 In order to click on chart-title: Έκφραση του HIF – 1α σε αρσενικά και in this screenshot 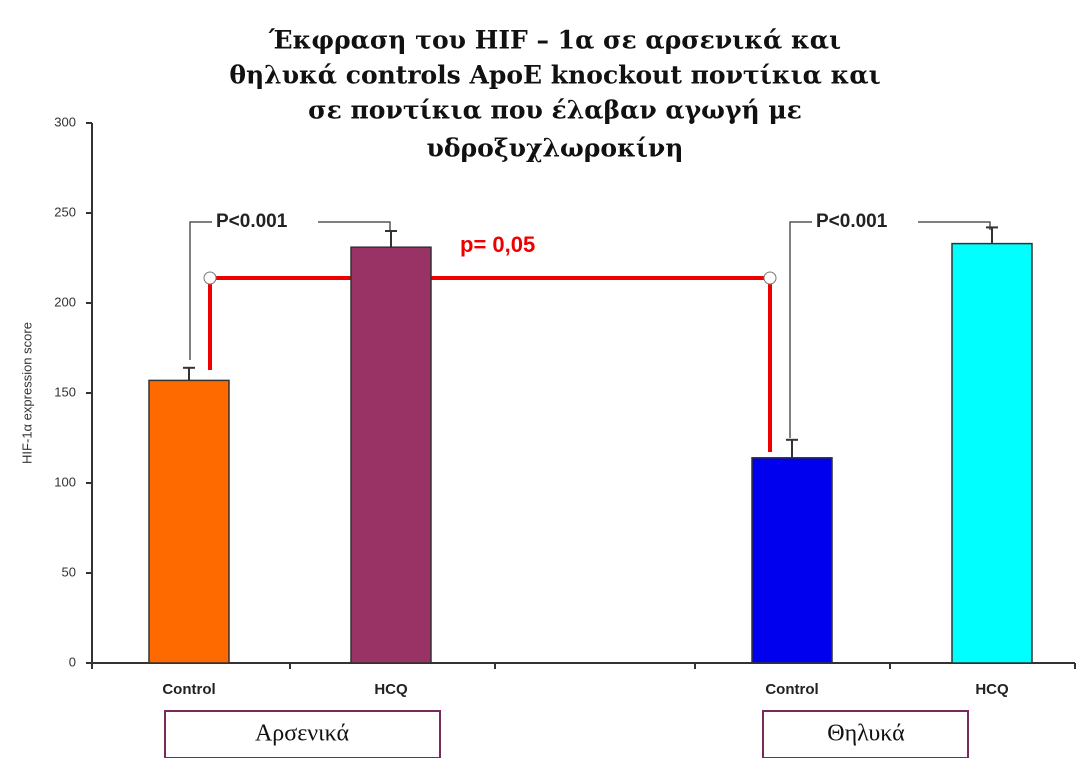, I will do `click(554, 40)`.